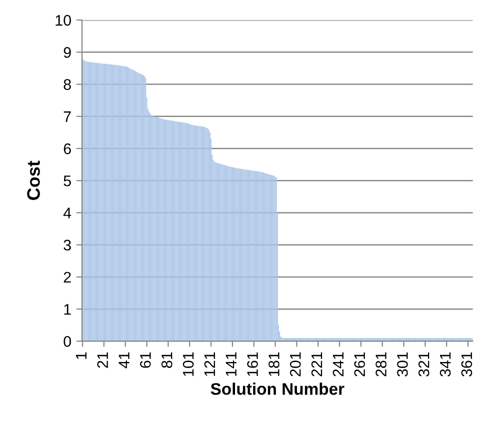  I want to click on x-tick-label: 161, so click(252, 364).